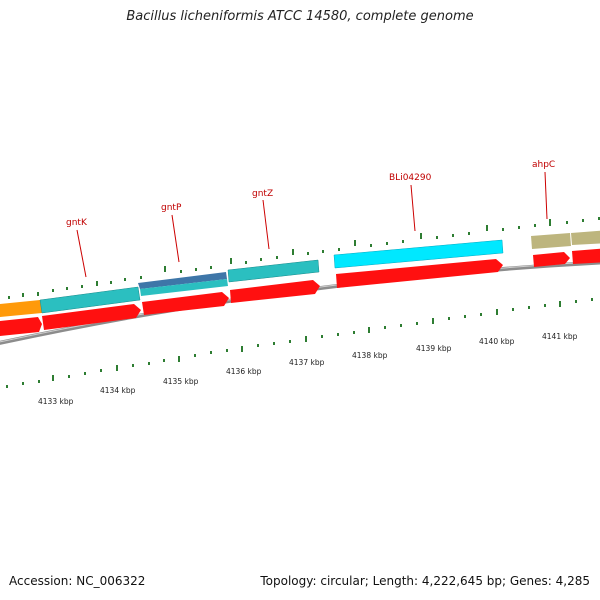 This screenshot has width=600, height=600. Describe the element at coordinates (434, 348) in the screenshot. I see `kbp-label-4139: 4139 kbp` at that location.